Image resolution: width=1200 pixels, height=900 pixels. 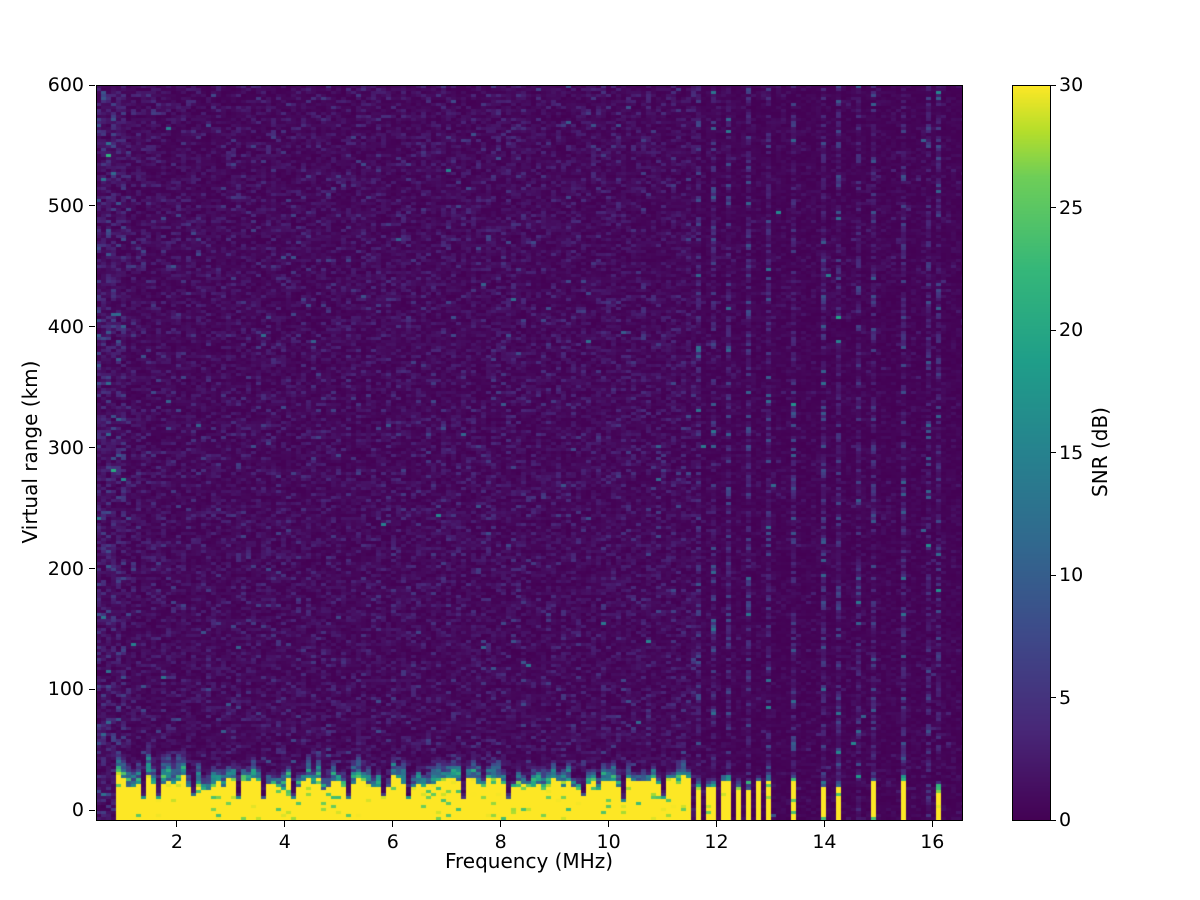 I want to click on colorbar-tick-label: 10, so click(x=1071, y=575).